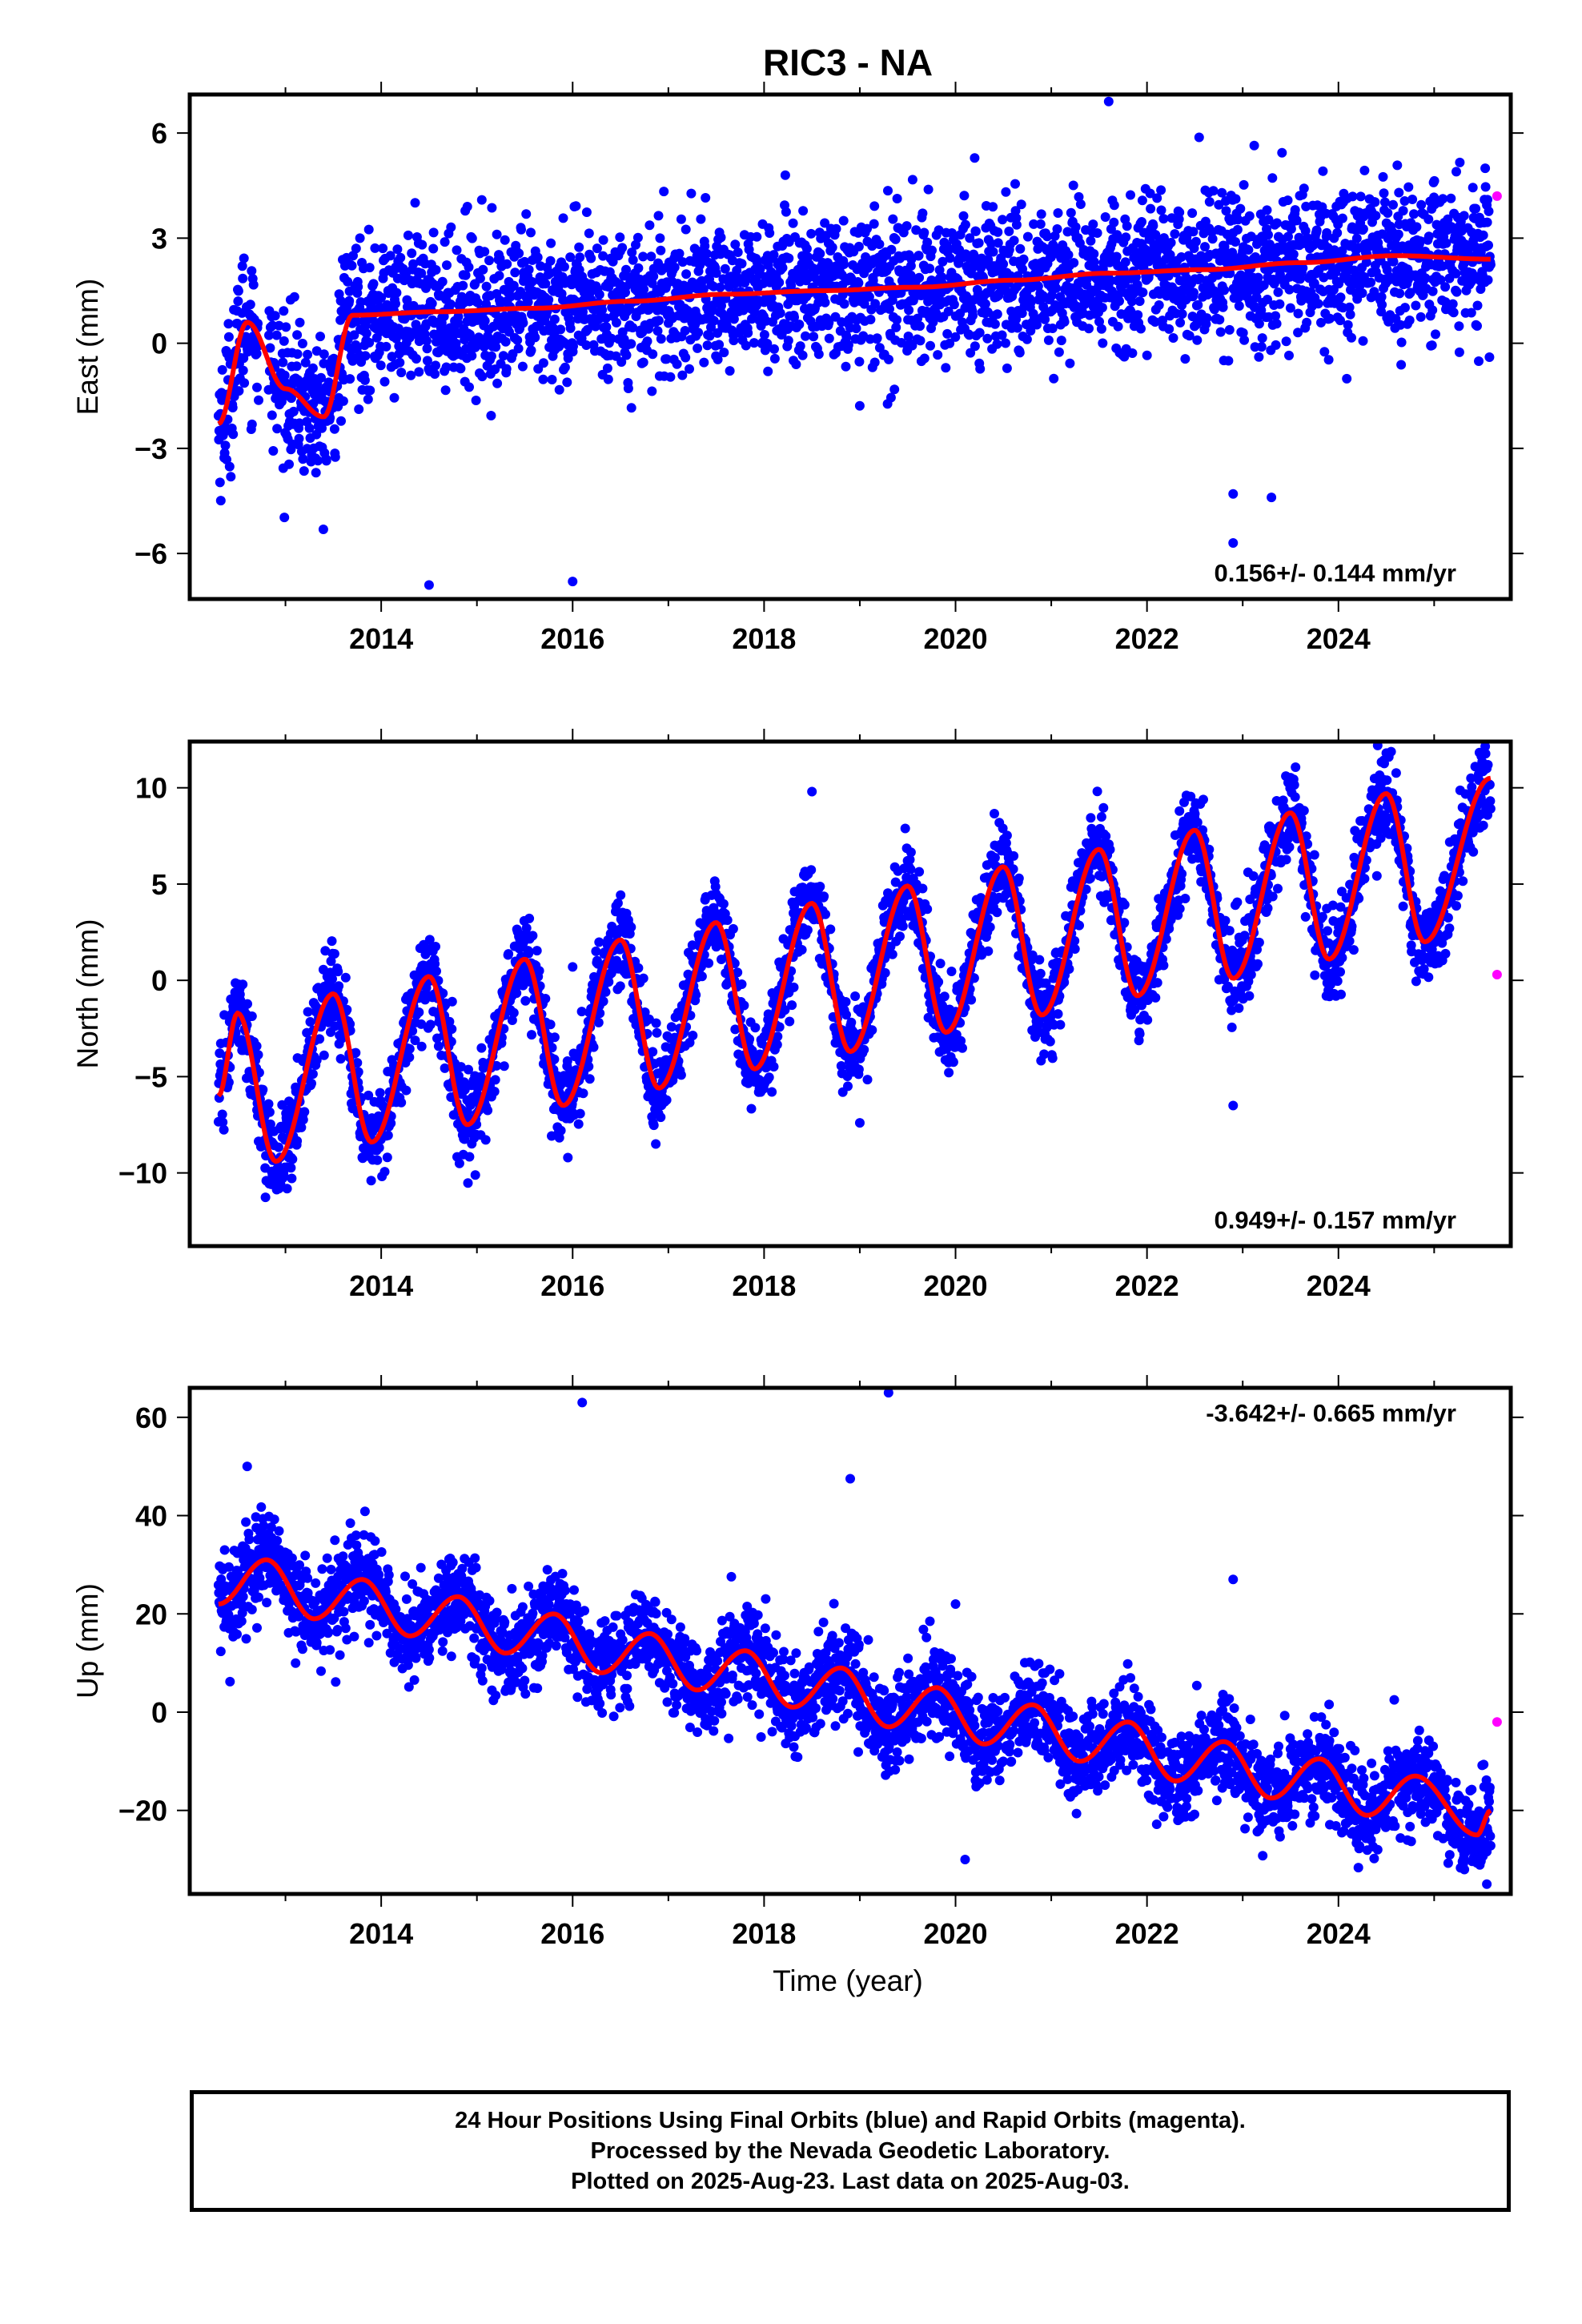 This screenshot has width=1582, height=2324. What do you see at coordinates (159, 133) in the screenshot?
I see `y-tick-label: 6` at bounding box center [159, 133].